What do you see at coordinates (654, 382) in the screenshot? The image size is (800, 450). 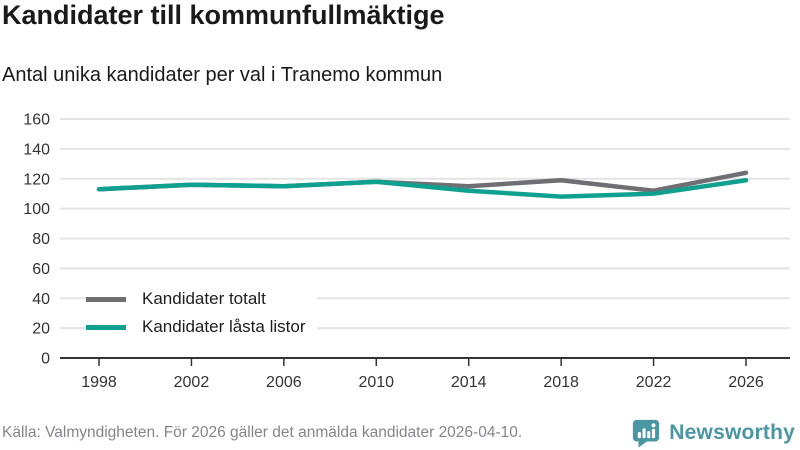 I see `x-tick-label: 2022` at bounding box center [654, 382].